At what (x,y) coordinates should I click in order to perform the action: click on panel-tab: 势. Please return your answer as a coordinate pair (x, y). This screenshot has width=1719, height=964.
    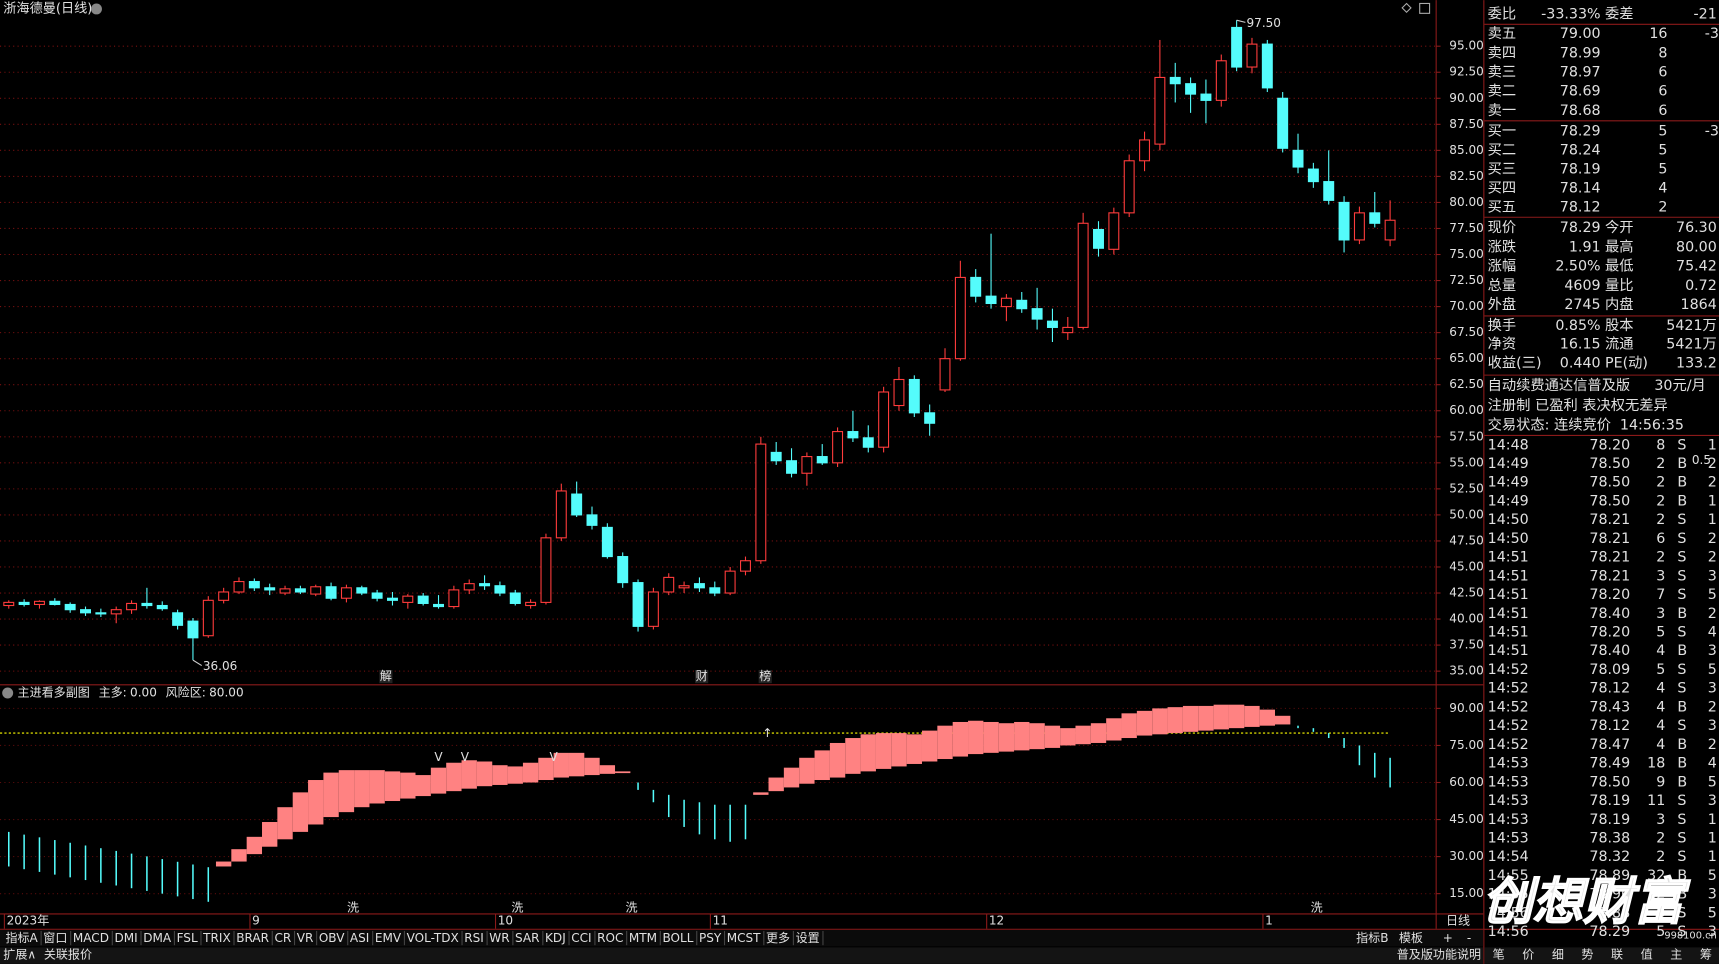
    Looking at the image, I should click on (1587, 955).